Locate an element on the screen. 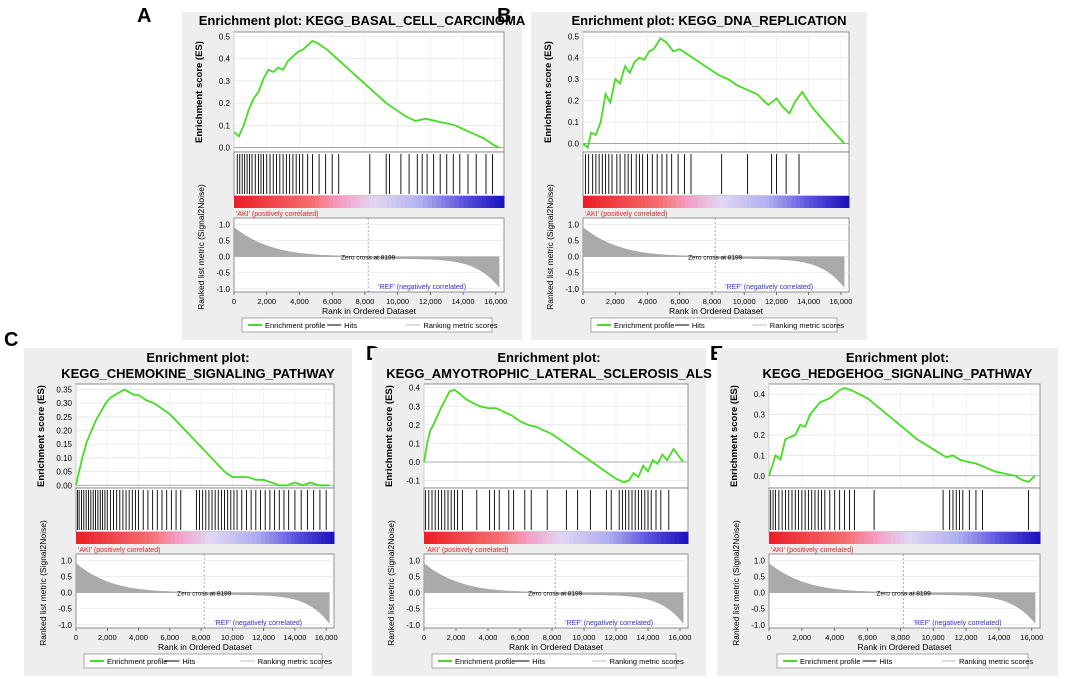 This screenshot has height=679, width=1065. es-ytick-label: 0.35 is located at coordinates (64, 389).